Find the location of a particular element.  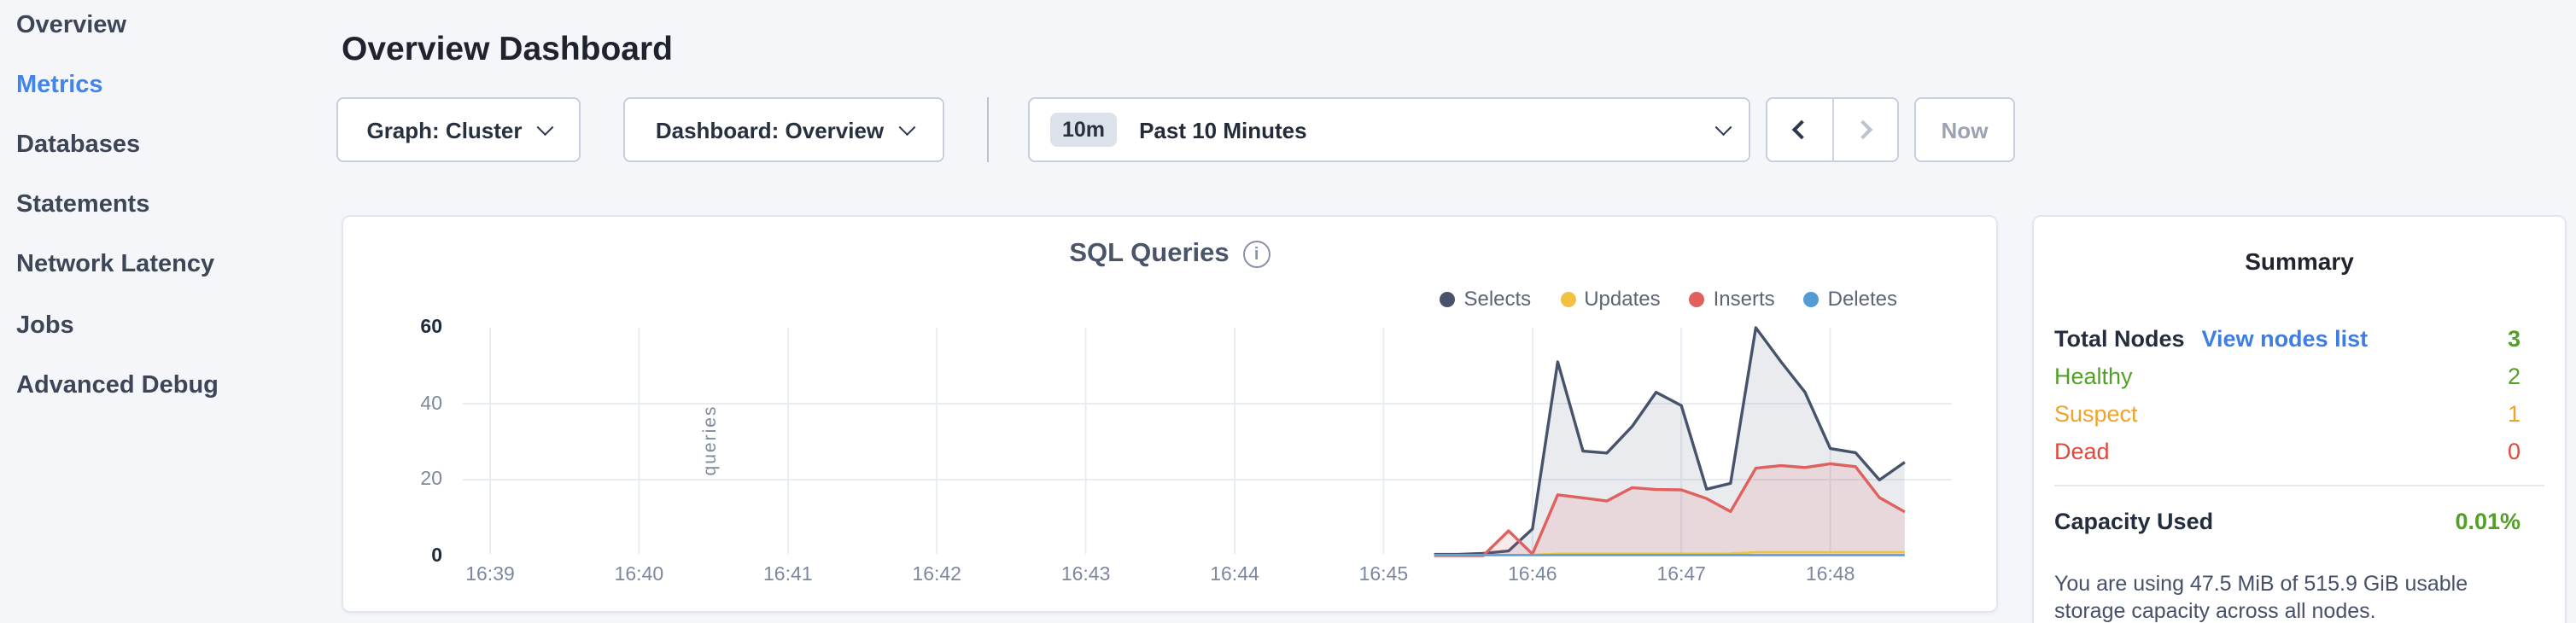

time-range-picker: 10m Past 10 Minutes is located at coordinates (1389, 129).